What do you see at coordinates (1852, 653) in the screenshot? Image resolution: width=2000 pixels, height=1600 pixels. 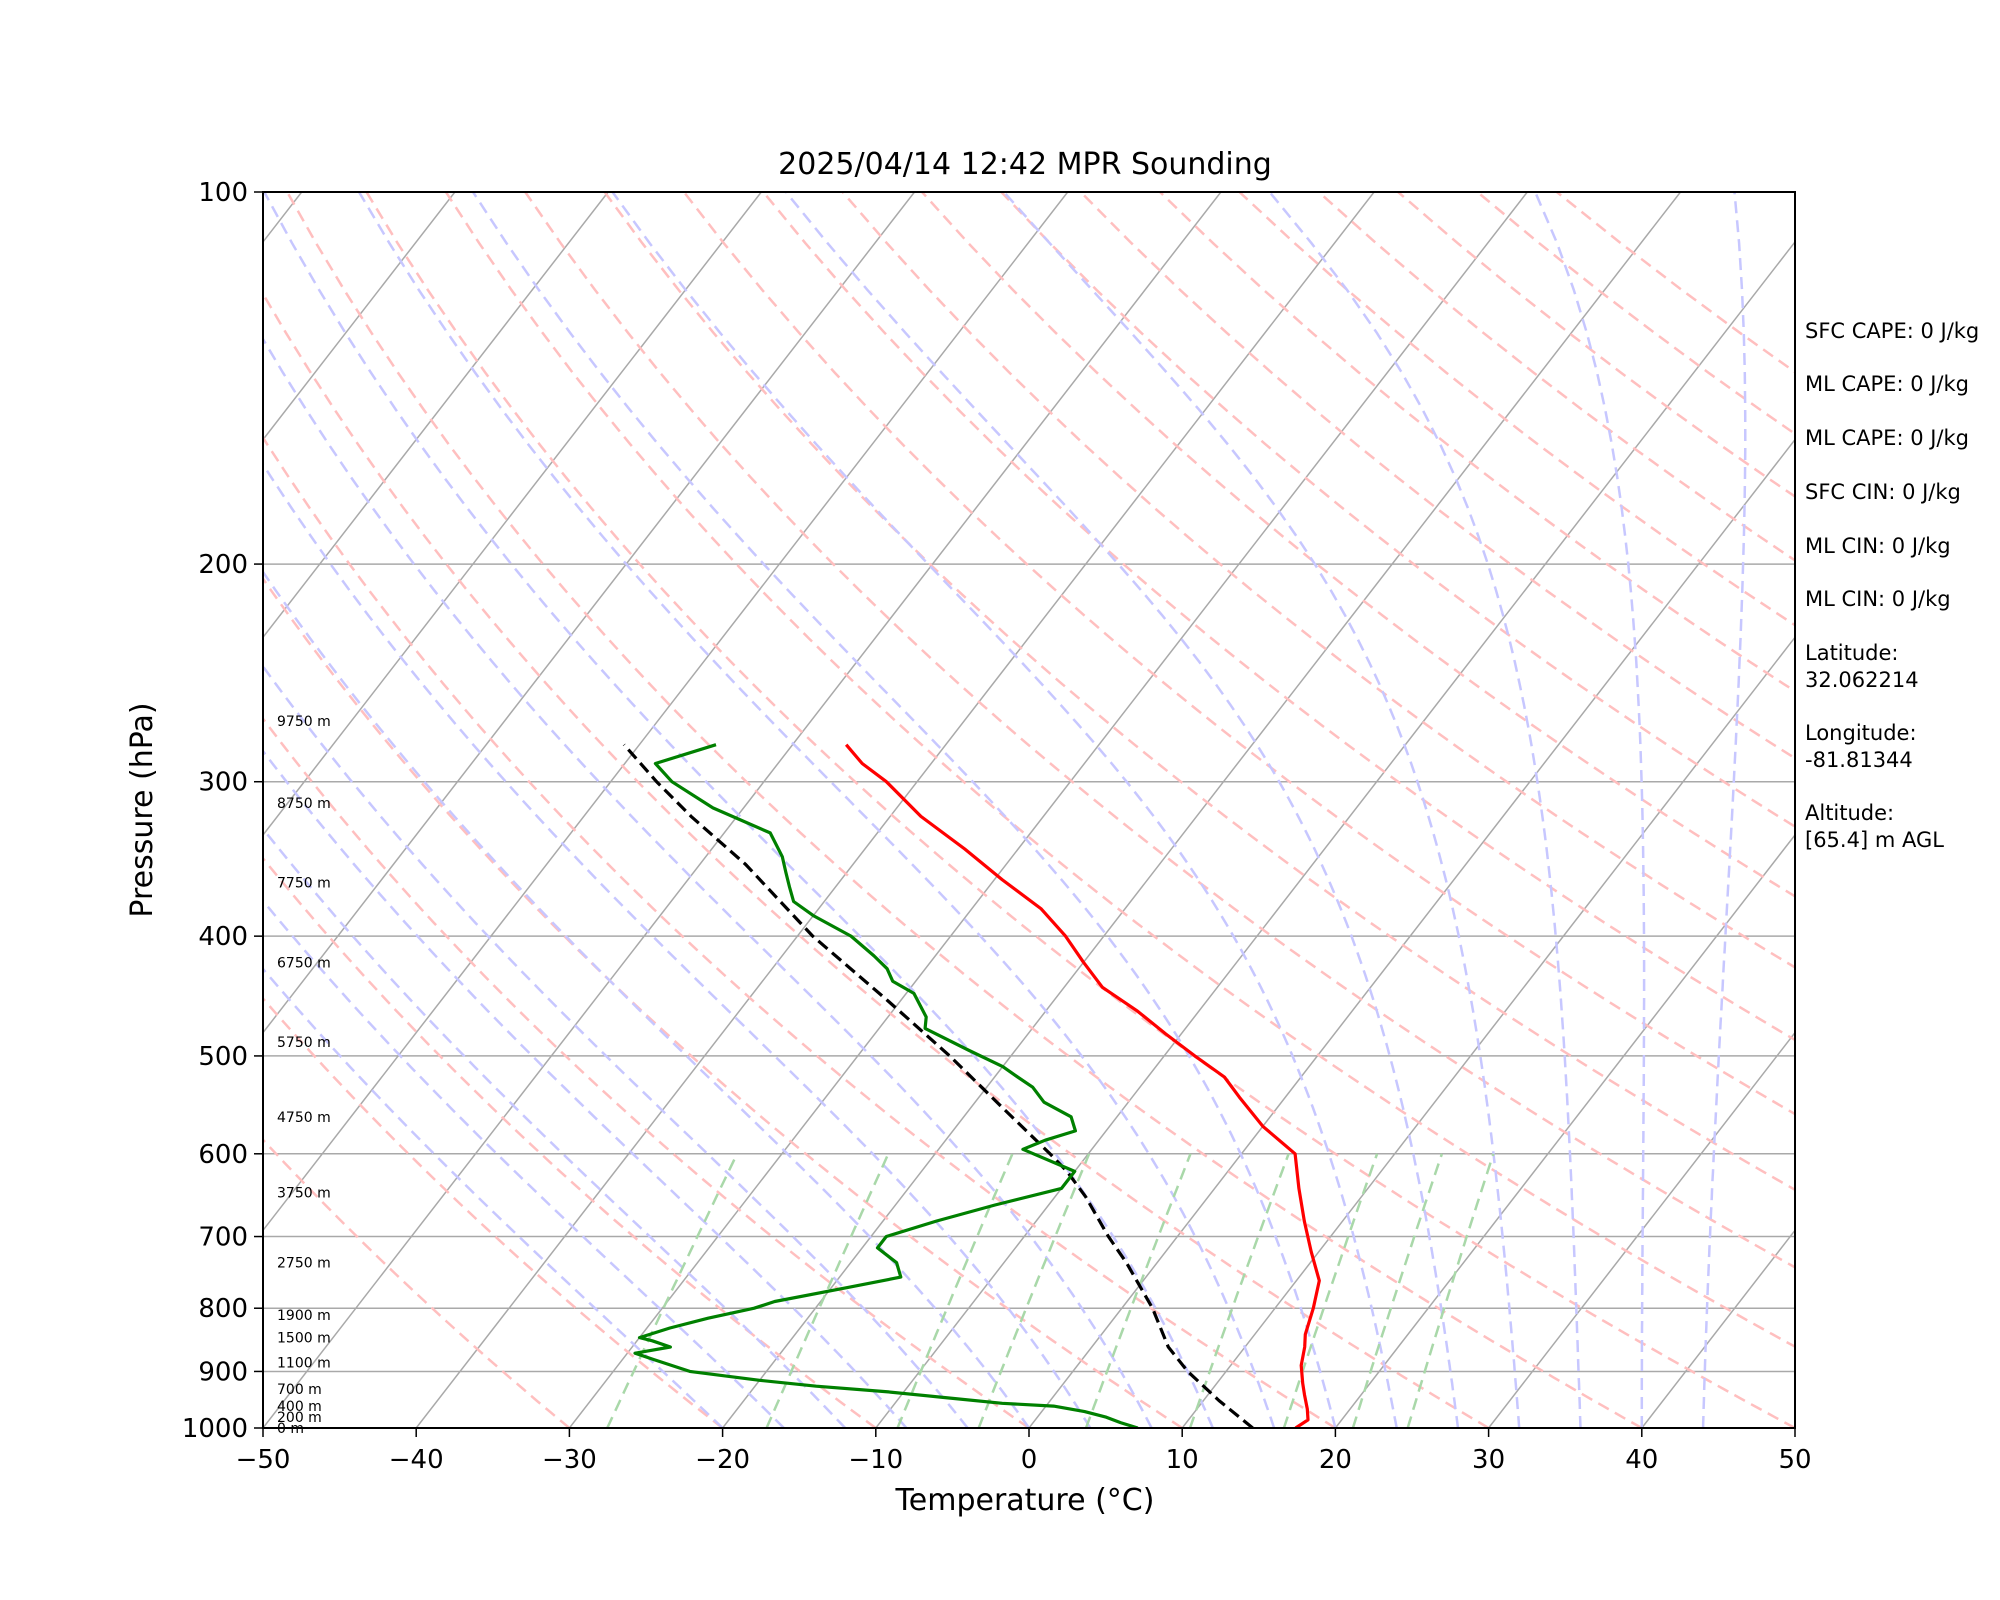 I see `info-annotation: Latitude:` at bounding box center [1852, 653].